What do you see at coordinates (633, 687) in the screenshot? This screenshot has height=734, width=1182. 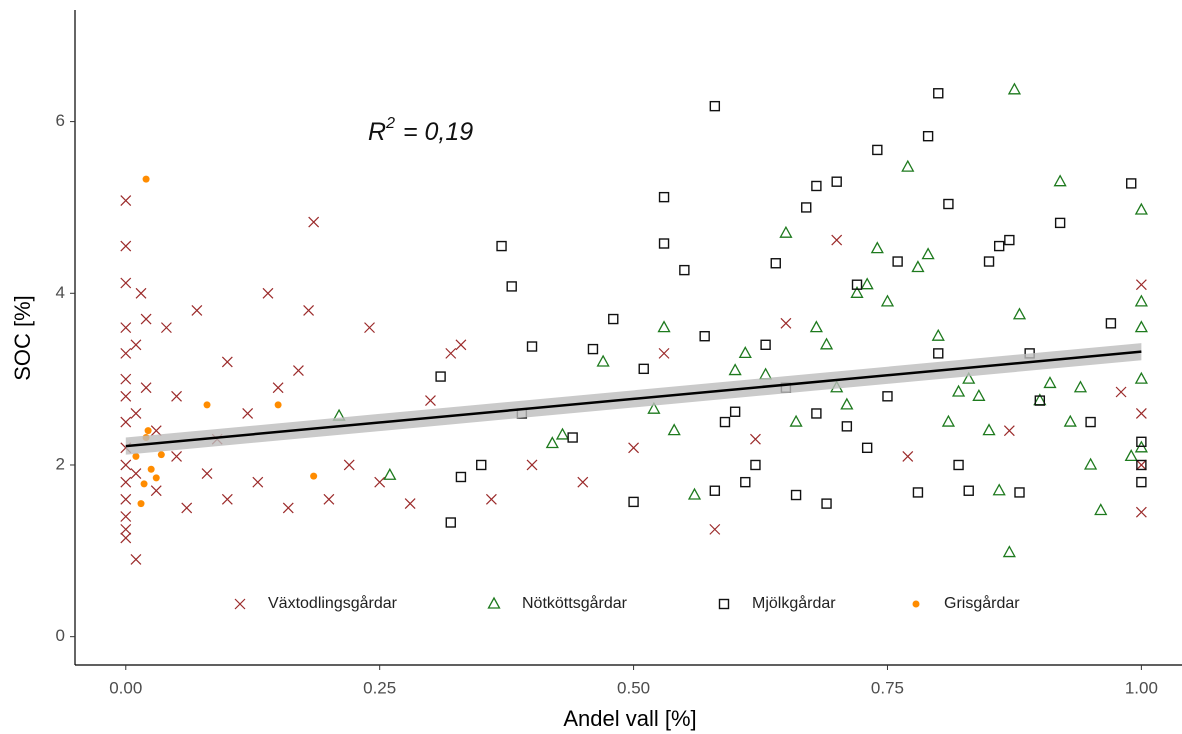 I see `x-tick-label: 0.50` at bounding box center [633, 687].